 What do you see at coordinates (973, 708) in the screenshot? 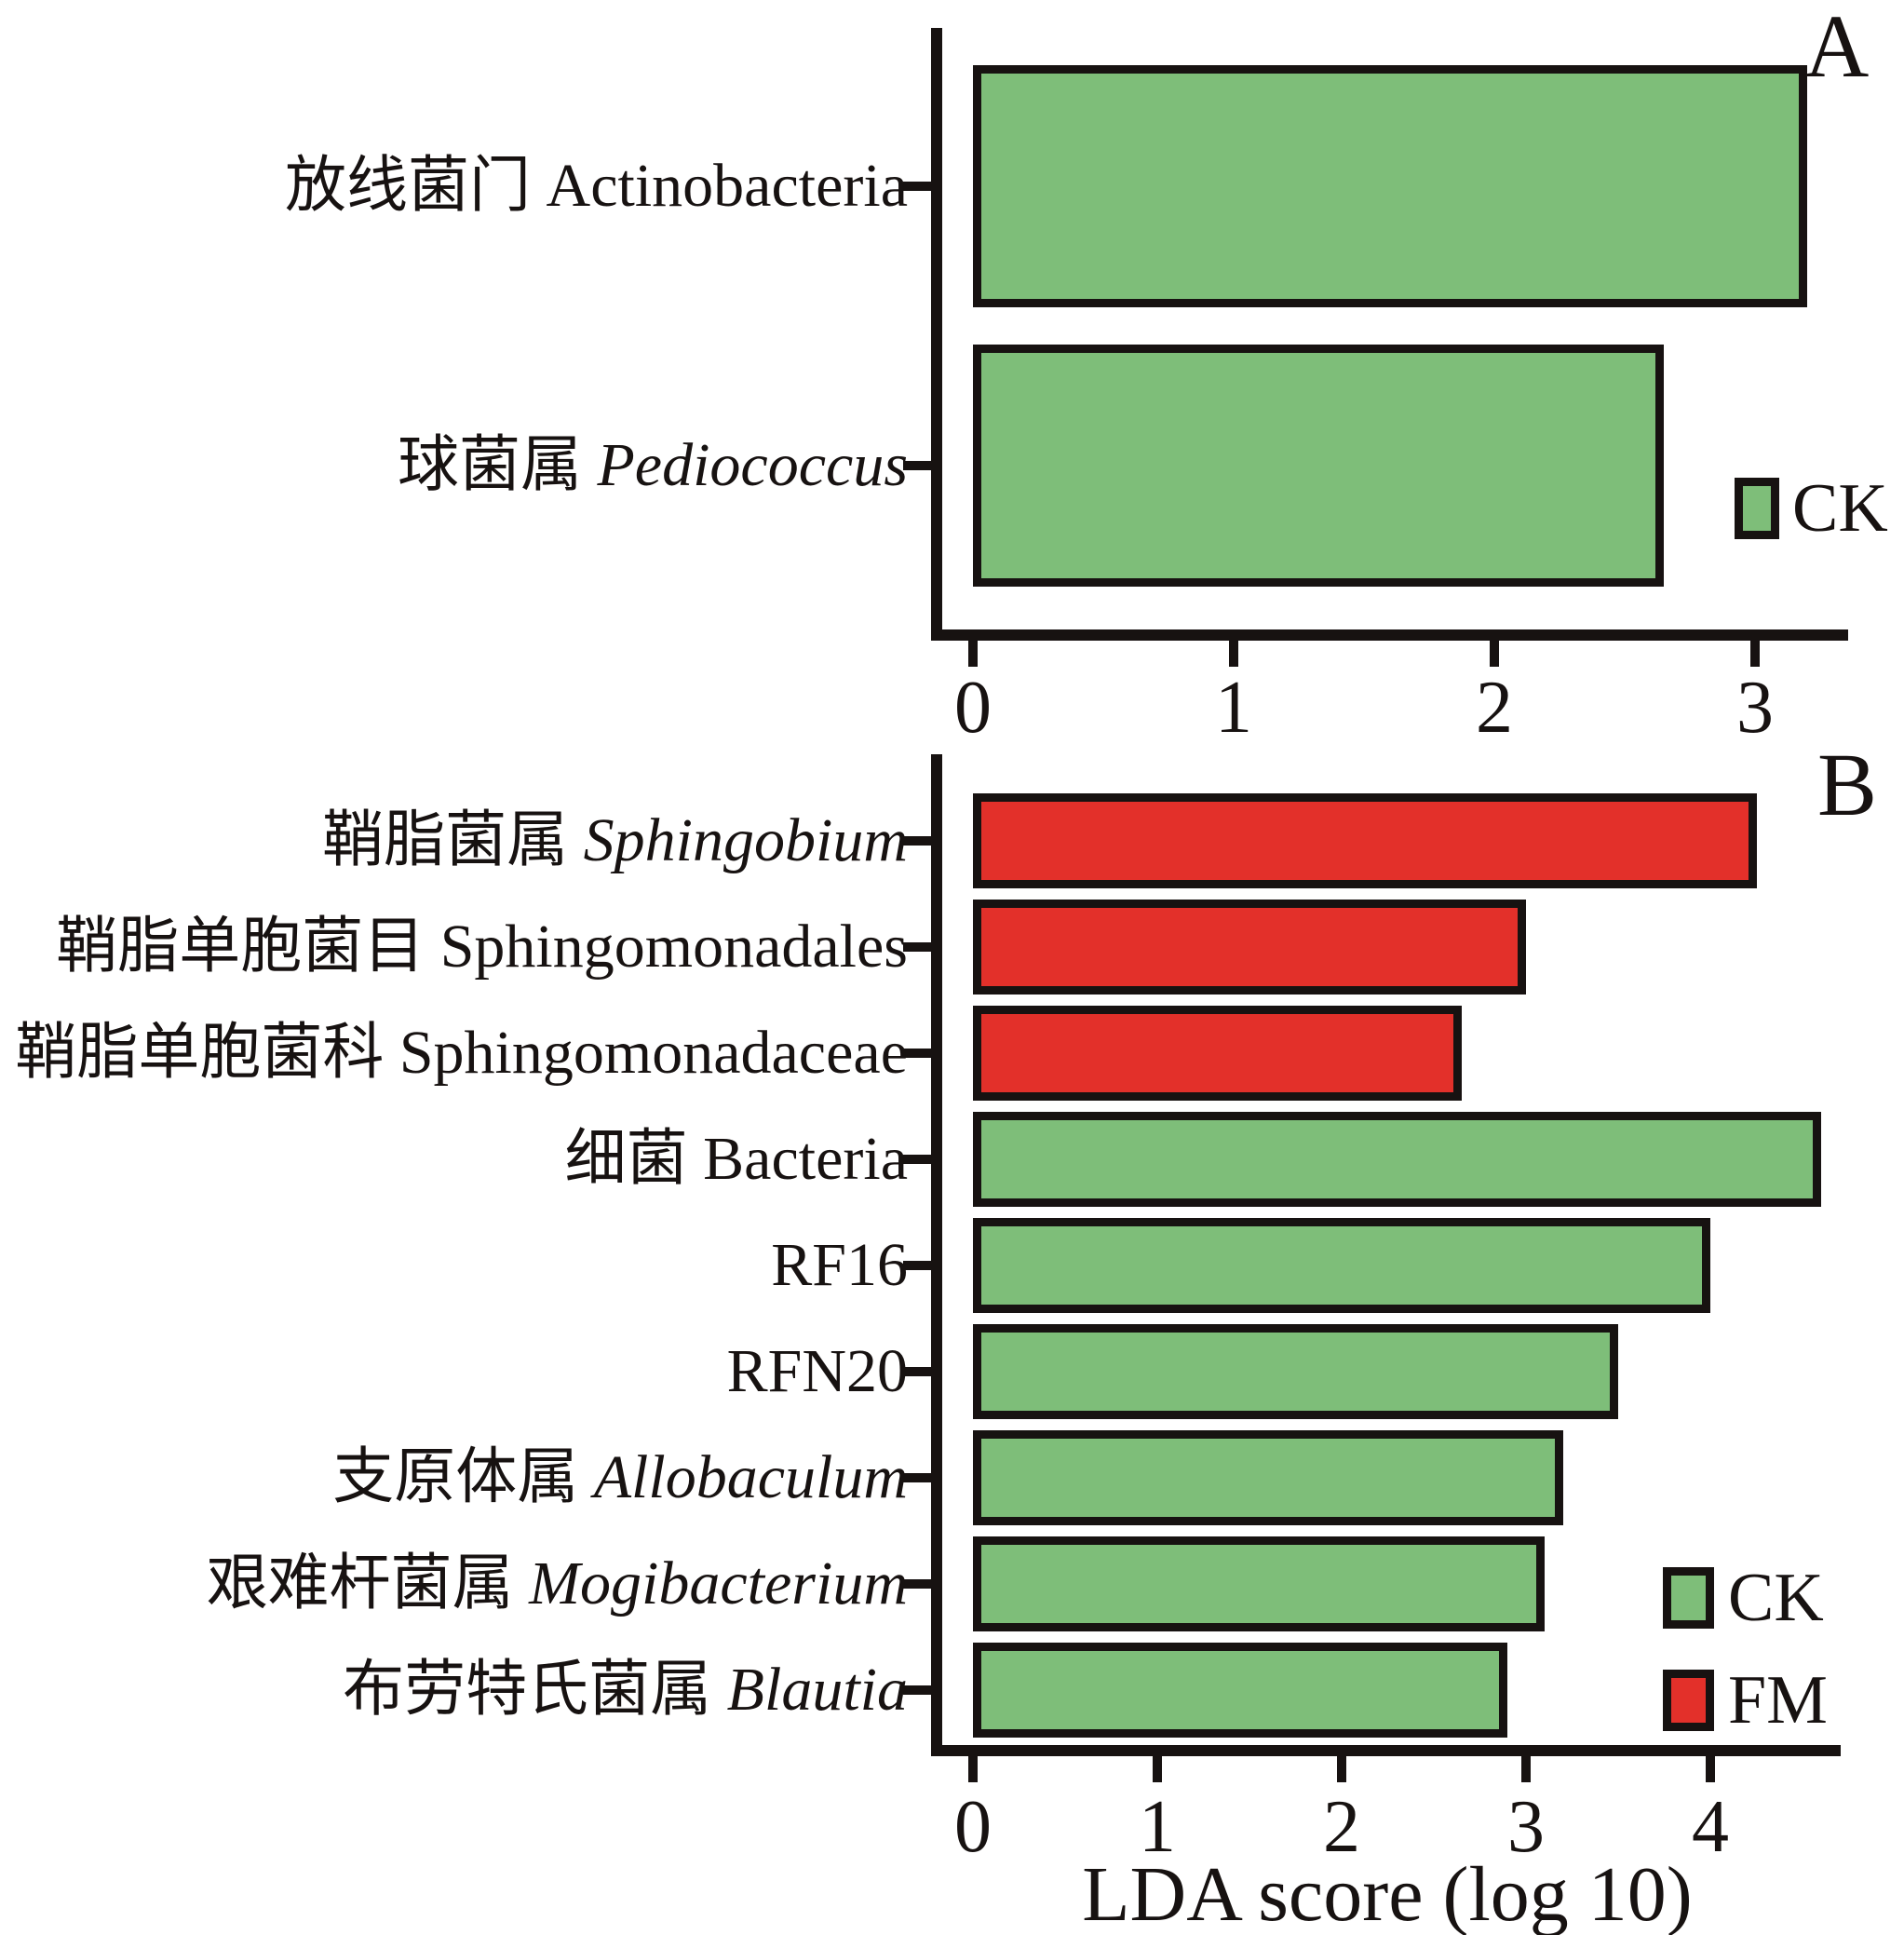
I see `panel-a-x-tick-label: 0` at bounding box center [973, 708].